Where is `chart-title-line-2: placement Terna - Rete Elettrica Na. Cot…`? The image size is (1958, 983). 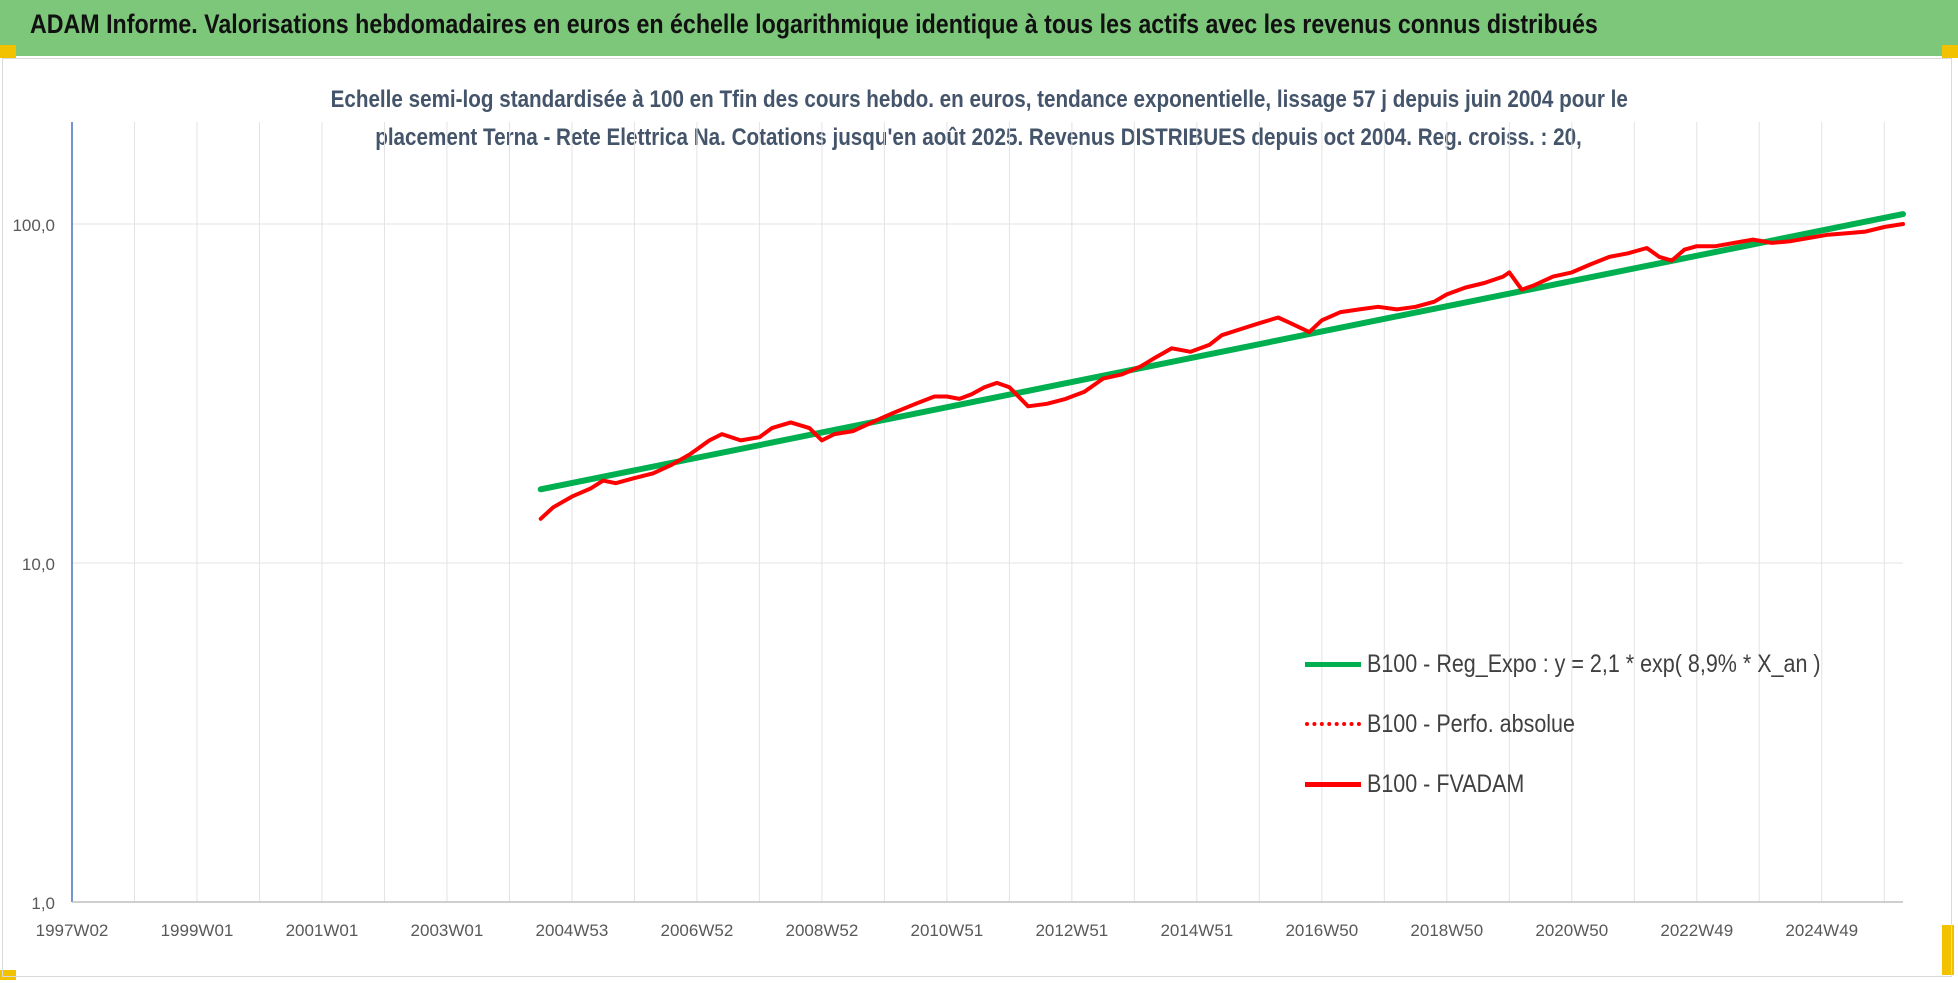
chart-title-line-2: placement Terna - Rete Elettrica Na. Cot… is located at coordinates (979, 137).